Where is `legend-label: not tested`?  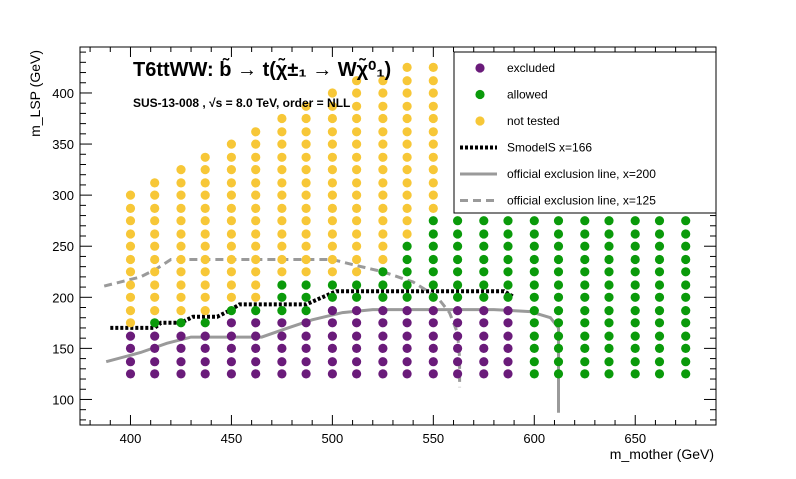 legend-label: not tested is located at coordinates (533, 121).